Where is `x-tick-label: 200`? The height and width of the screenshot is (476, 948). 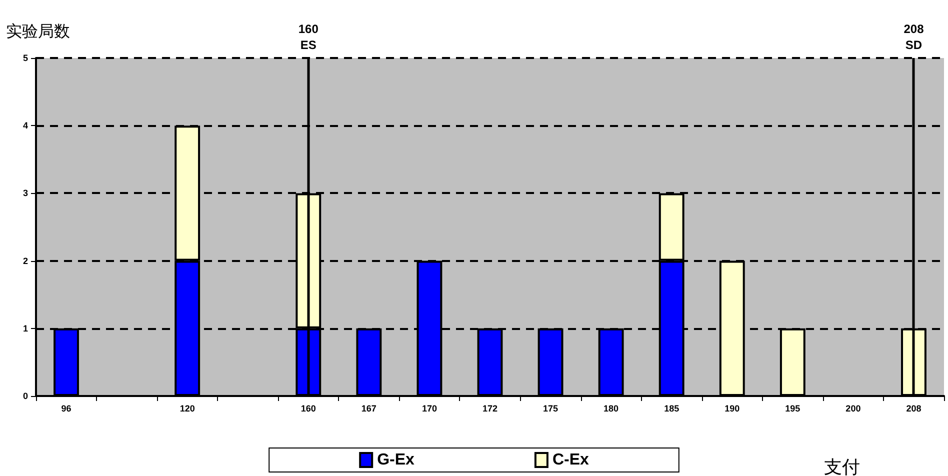 x-tick-label: 200 is located at coordinates (853, 409).